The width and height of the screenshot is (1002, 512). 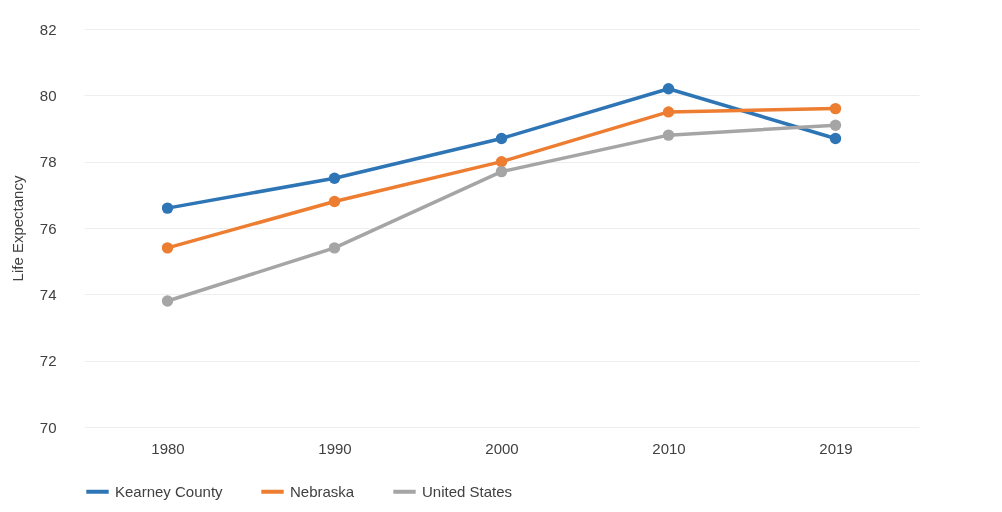 I want to click on x-tick-label: 2010, so click(x=669, y=448).